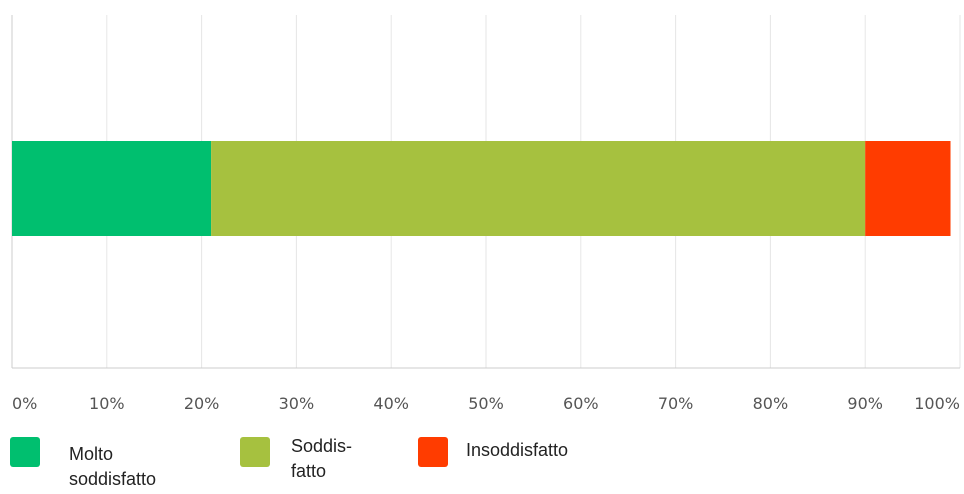 This screenshot has width=964, height=494. What do you see at coordinates (322, 458) in the screenshot?
I see `legend-label-soddisfatto: Soddis- fatto` at bounding box center [322, 458].